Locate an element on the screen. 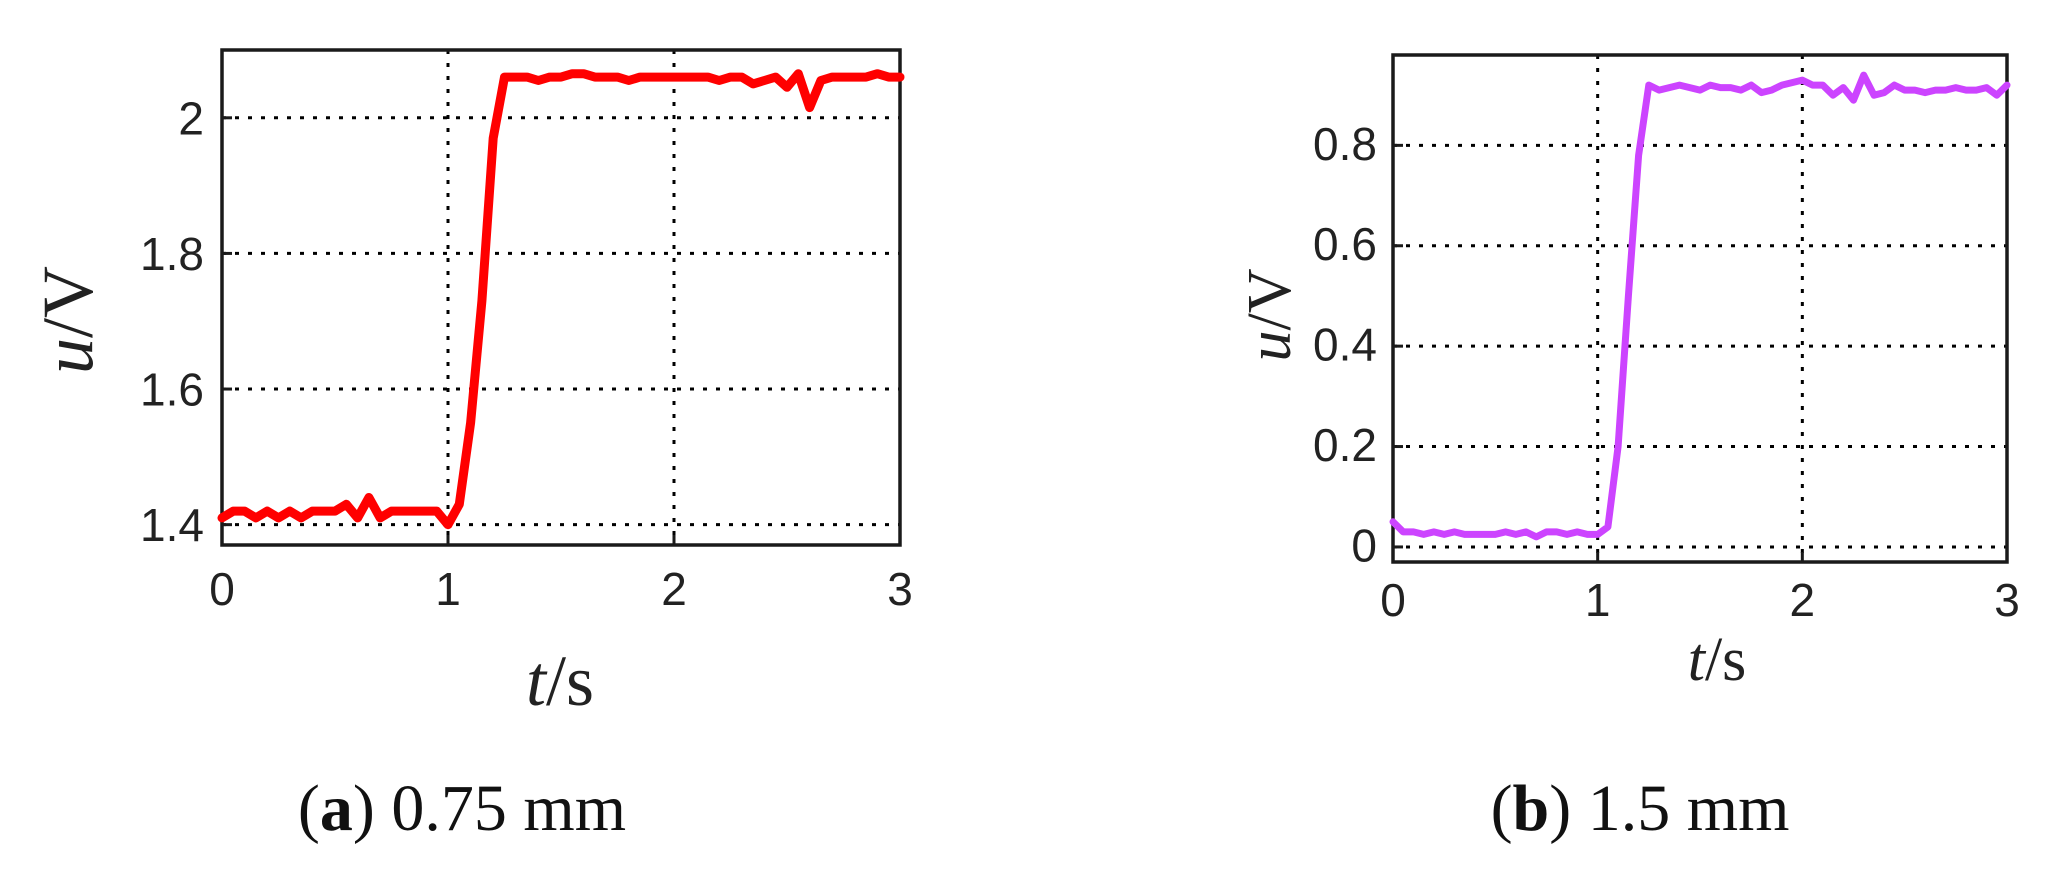 The width and height of the screenshot is (2066, 884). chart-a-caption-letter: a is located at coordinates (336, 808).